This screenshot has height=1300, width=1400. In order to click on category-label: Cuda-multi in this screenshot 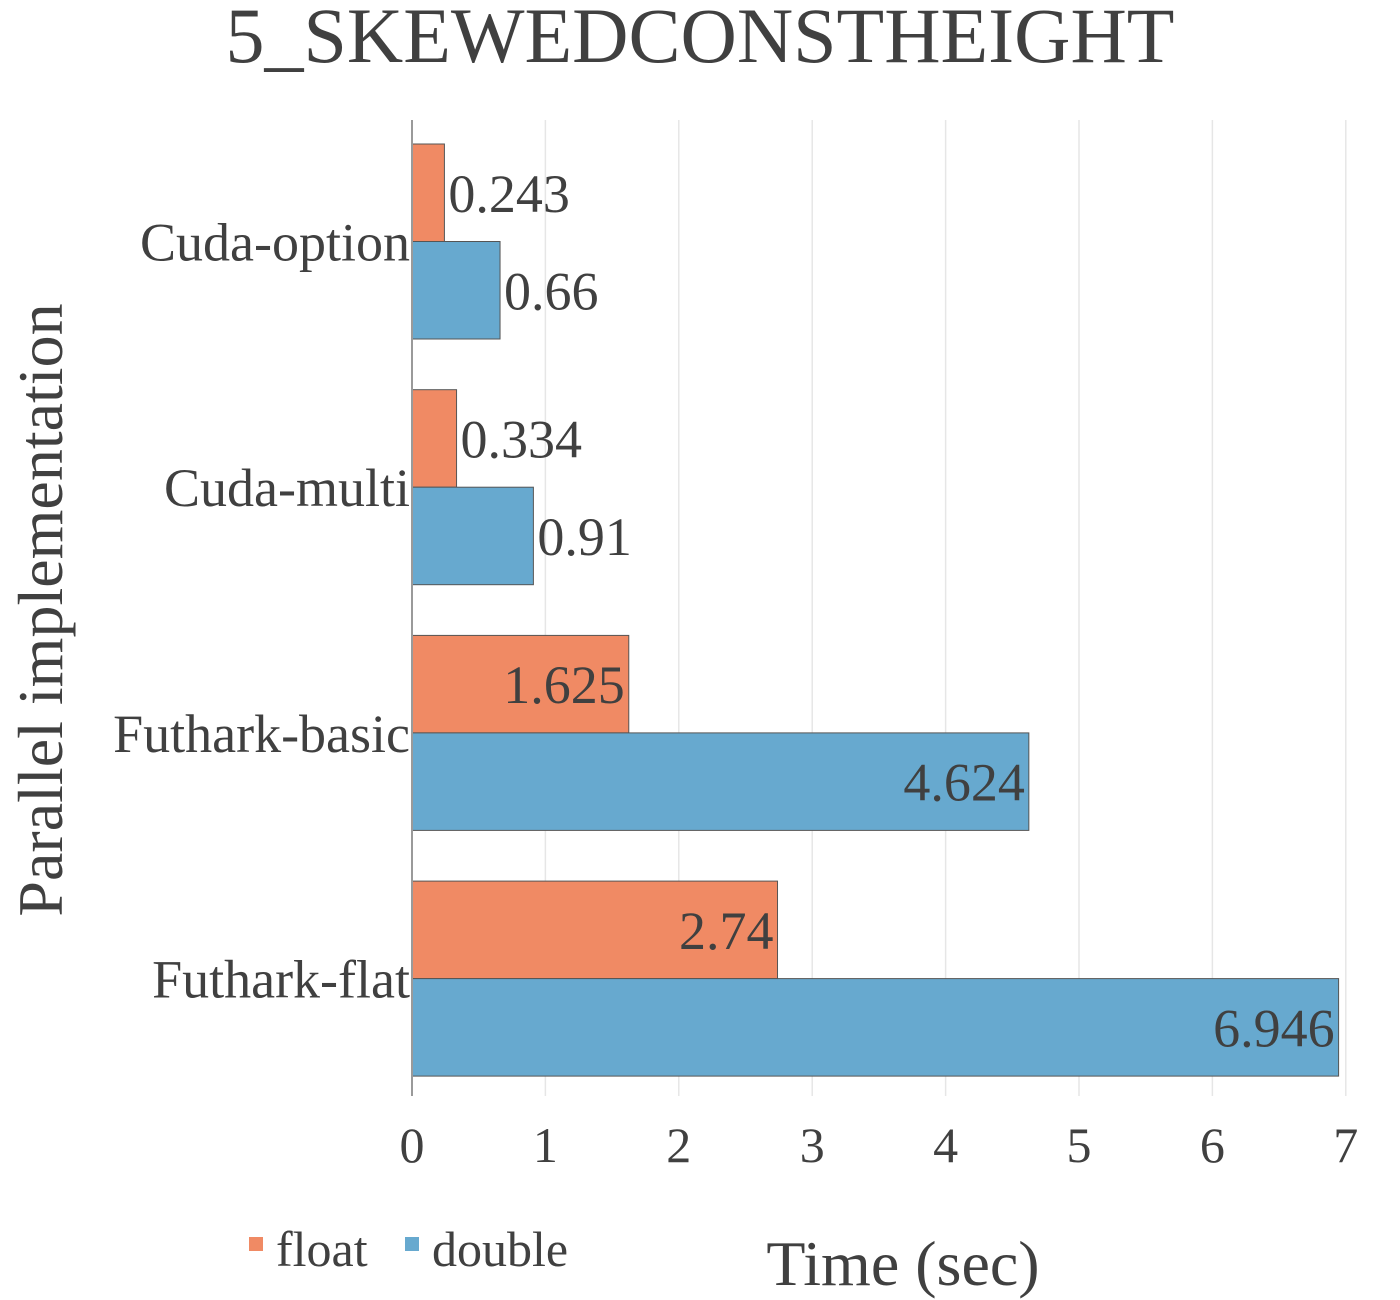, I will do `click(287, 488)`.